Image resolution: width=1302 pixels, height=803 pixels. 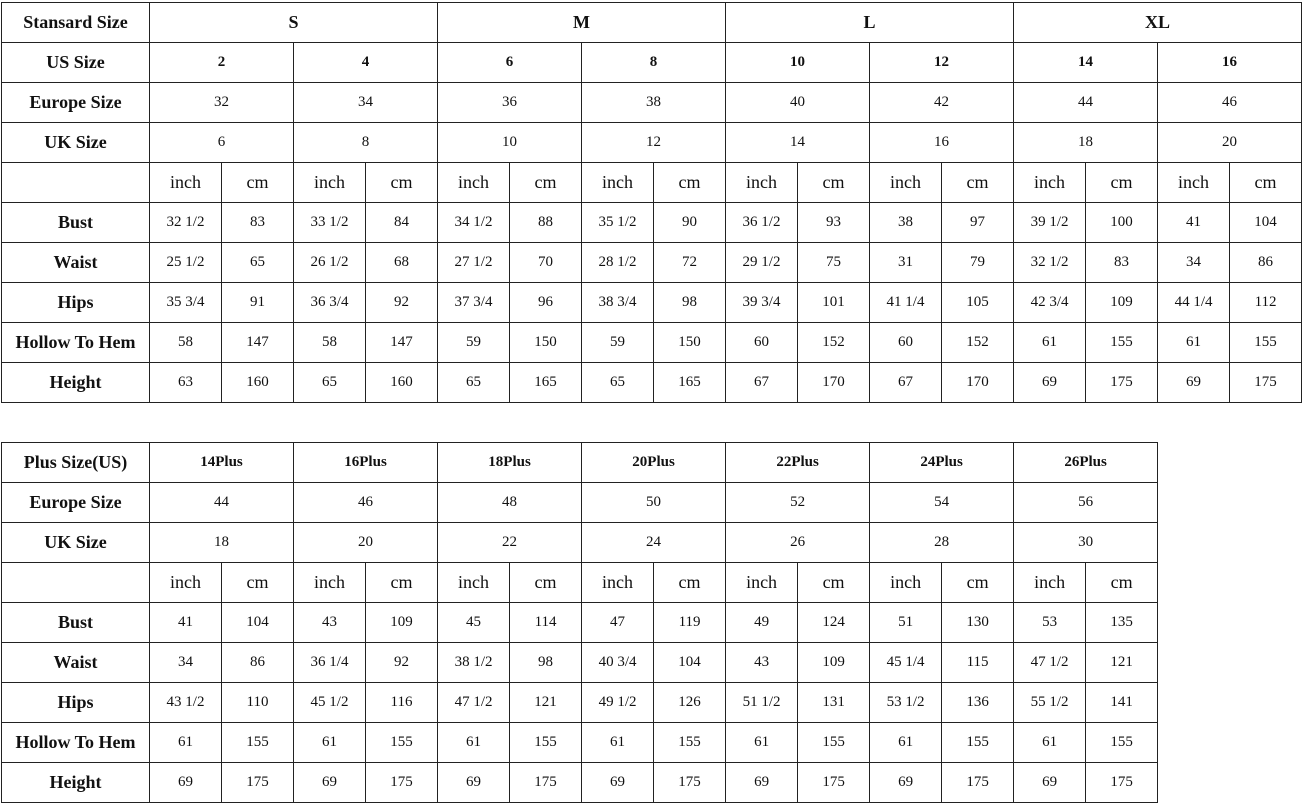 I want to click on uk-size-cell: 18, so click(x=221, y=542).